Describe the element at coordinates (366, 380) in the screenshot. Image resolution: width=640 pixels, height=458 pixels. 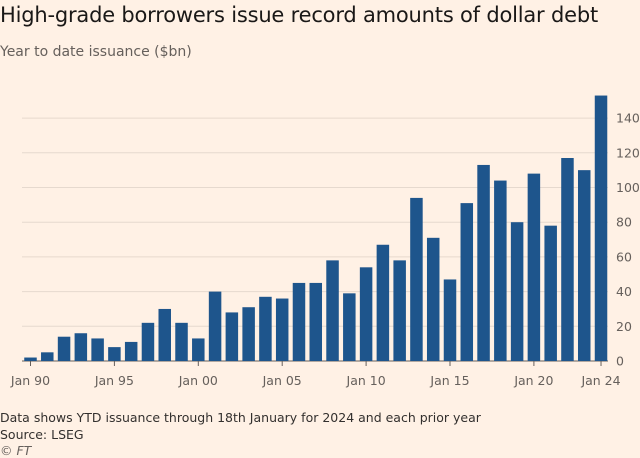
I see `x-tick-label-2010: Jan 10` at that location.